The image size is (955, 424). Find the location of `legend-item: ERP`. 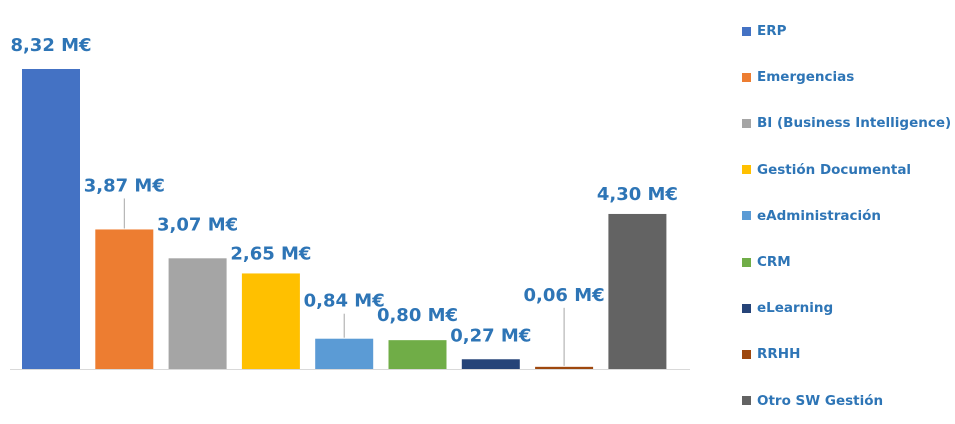

legend-item: ERP is located at coordinates (846, 31).